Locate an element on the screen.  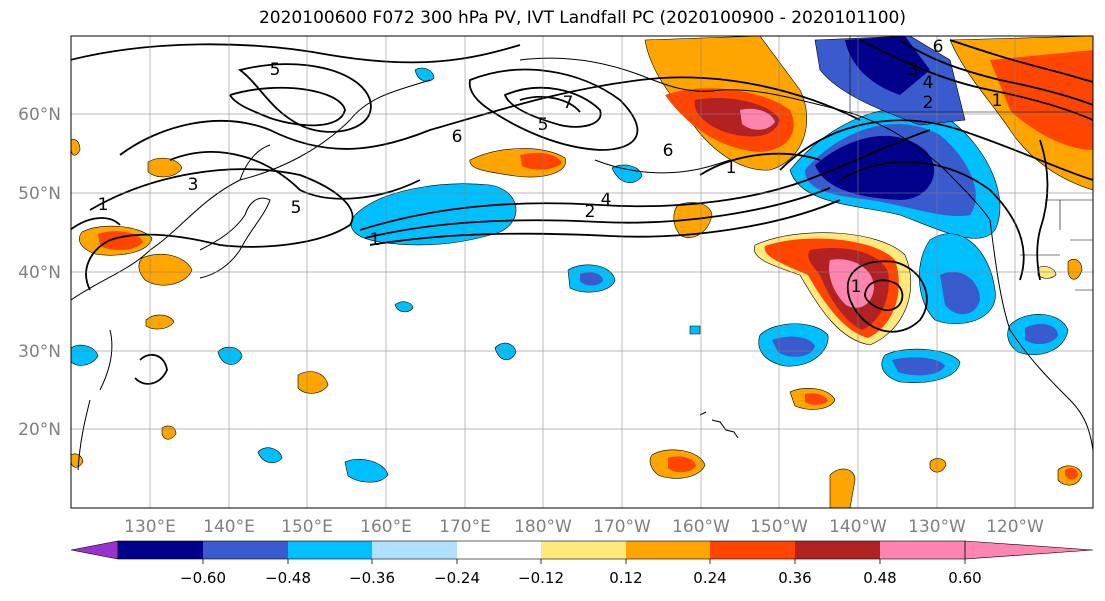
colorbar-tick-label: 0.24 is located at coordinates (709, 578).